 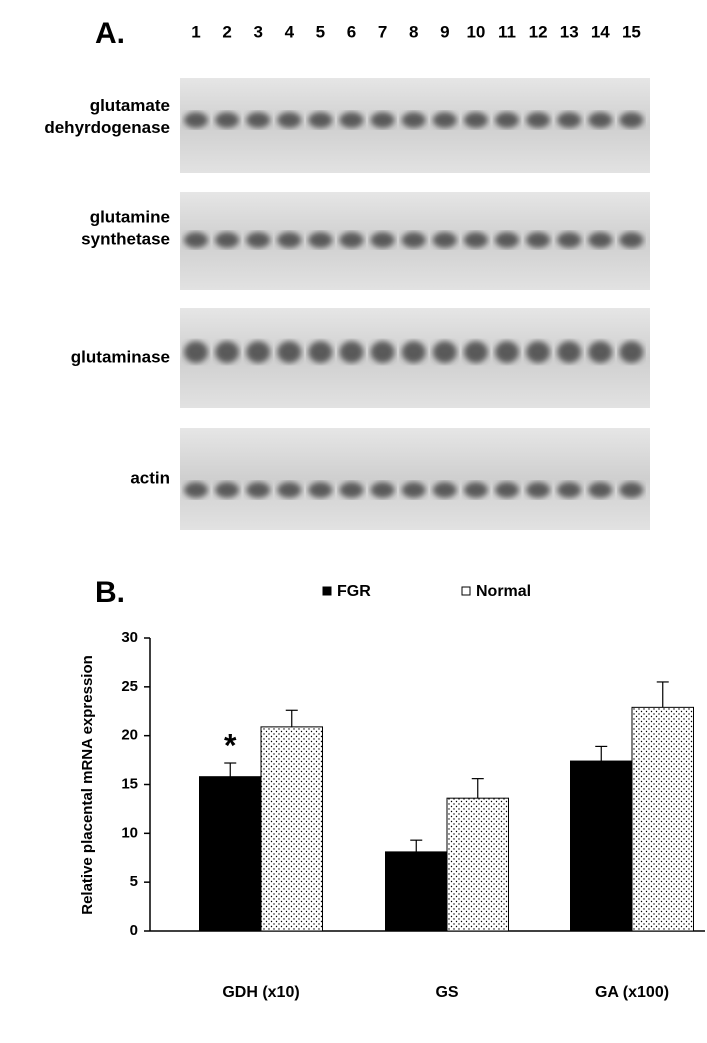 What do you see at coordinates (351, 31) in the screenshot?
I see `lane-number: 6` at bounding box center [351, 31].